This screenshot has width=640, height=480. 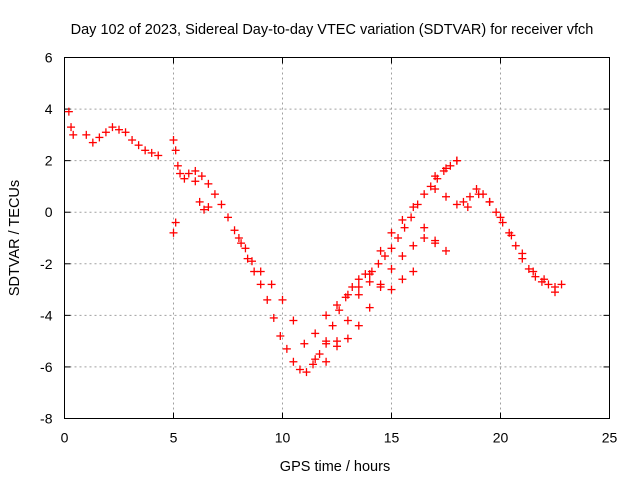 What do you see at coordinates (49, 109) in the screenshot?
I see `y-tick-label: 4` at bounding box center [49, 109].